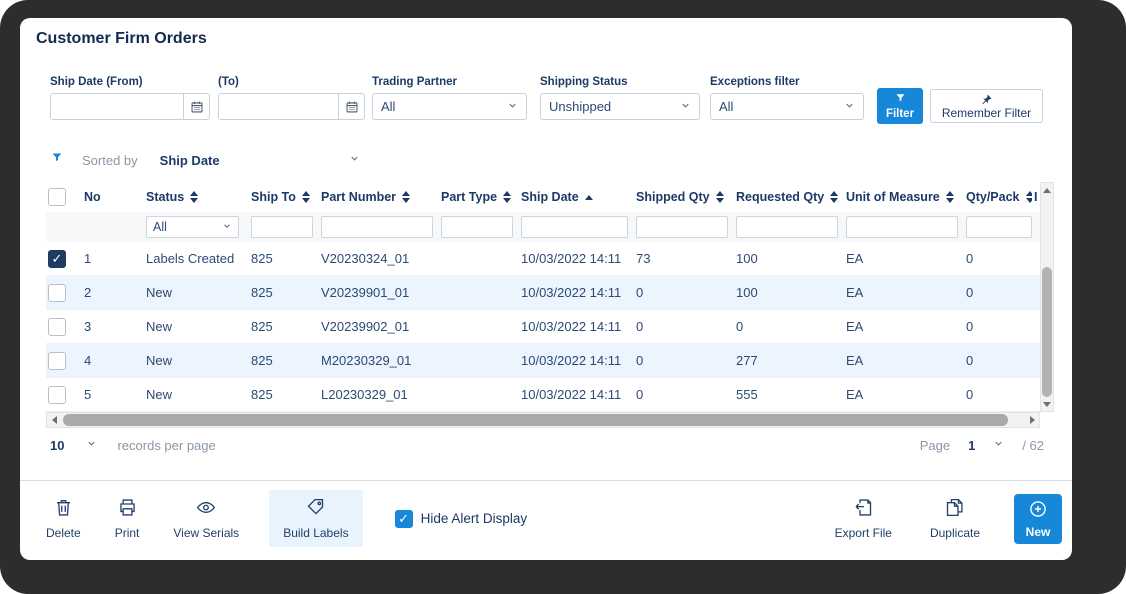 This screenshot has height=594, width=1126. I want to click on shipping-status-select: Unshipped, so click(620, 106).